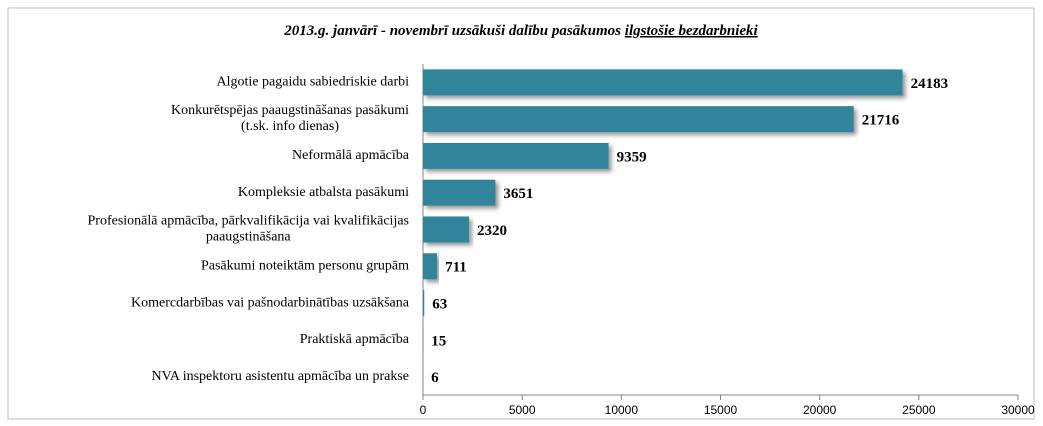 This screenshot has width=1043, height=426. Describe the element at coordinates (881, 121) in the screenshot. I see `value-label: 21716` at that location.